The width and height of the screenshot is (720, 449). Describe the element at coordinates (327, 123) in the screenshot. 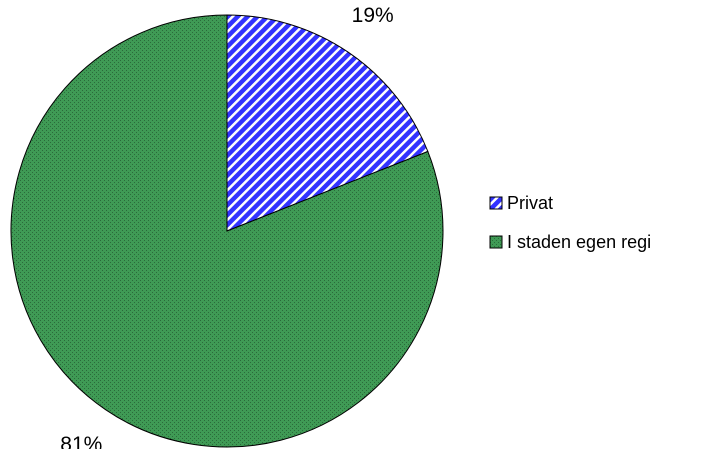

I see `pie-slice` at that location.